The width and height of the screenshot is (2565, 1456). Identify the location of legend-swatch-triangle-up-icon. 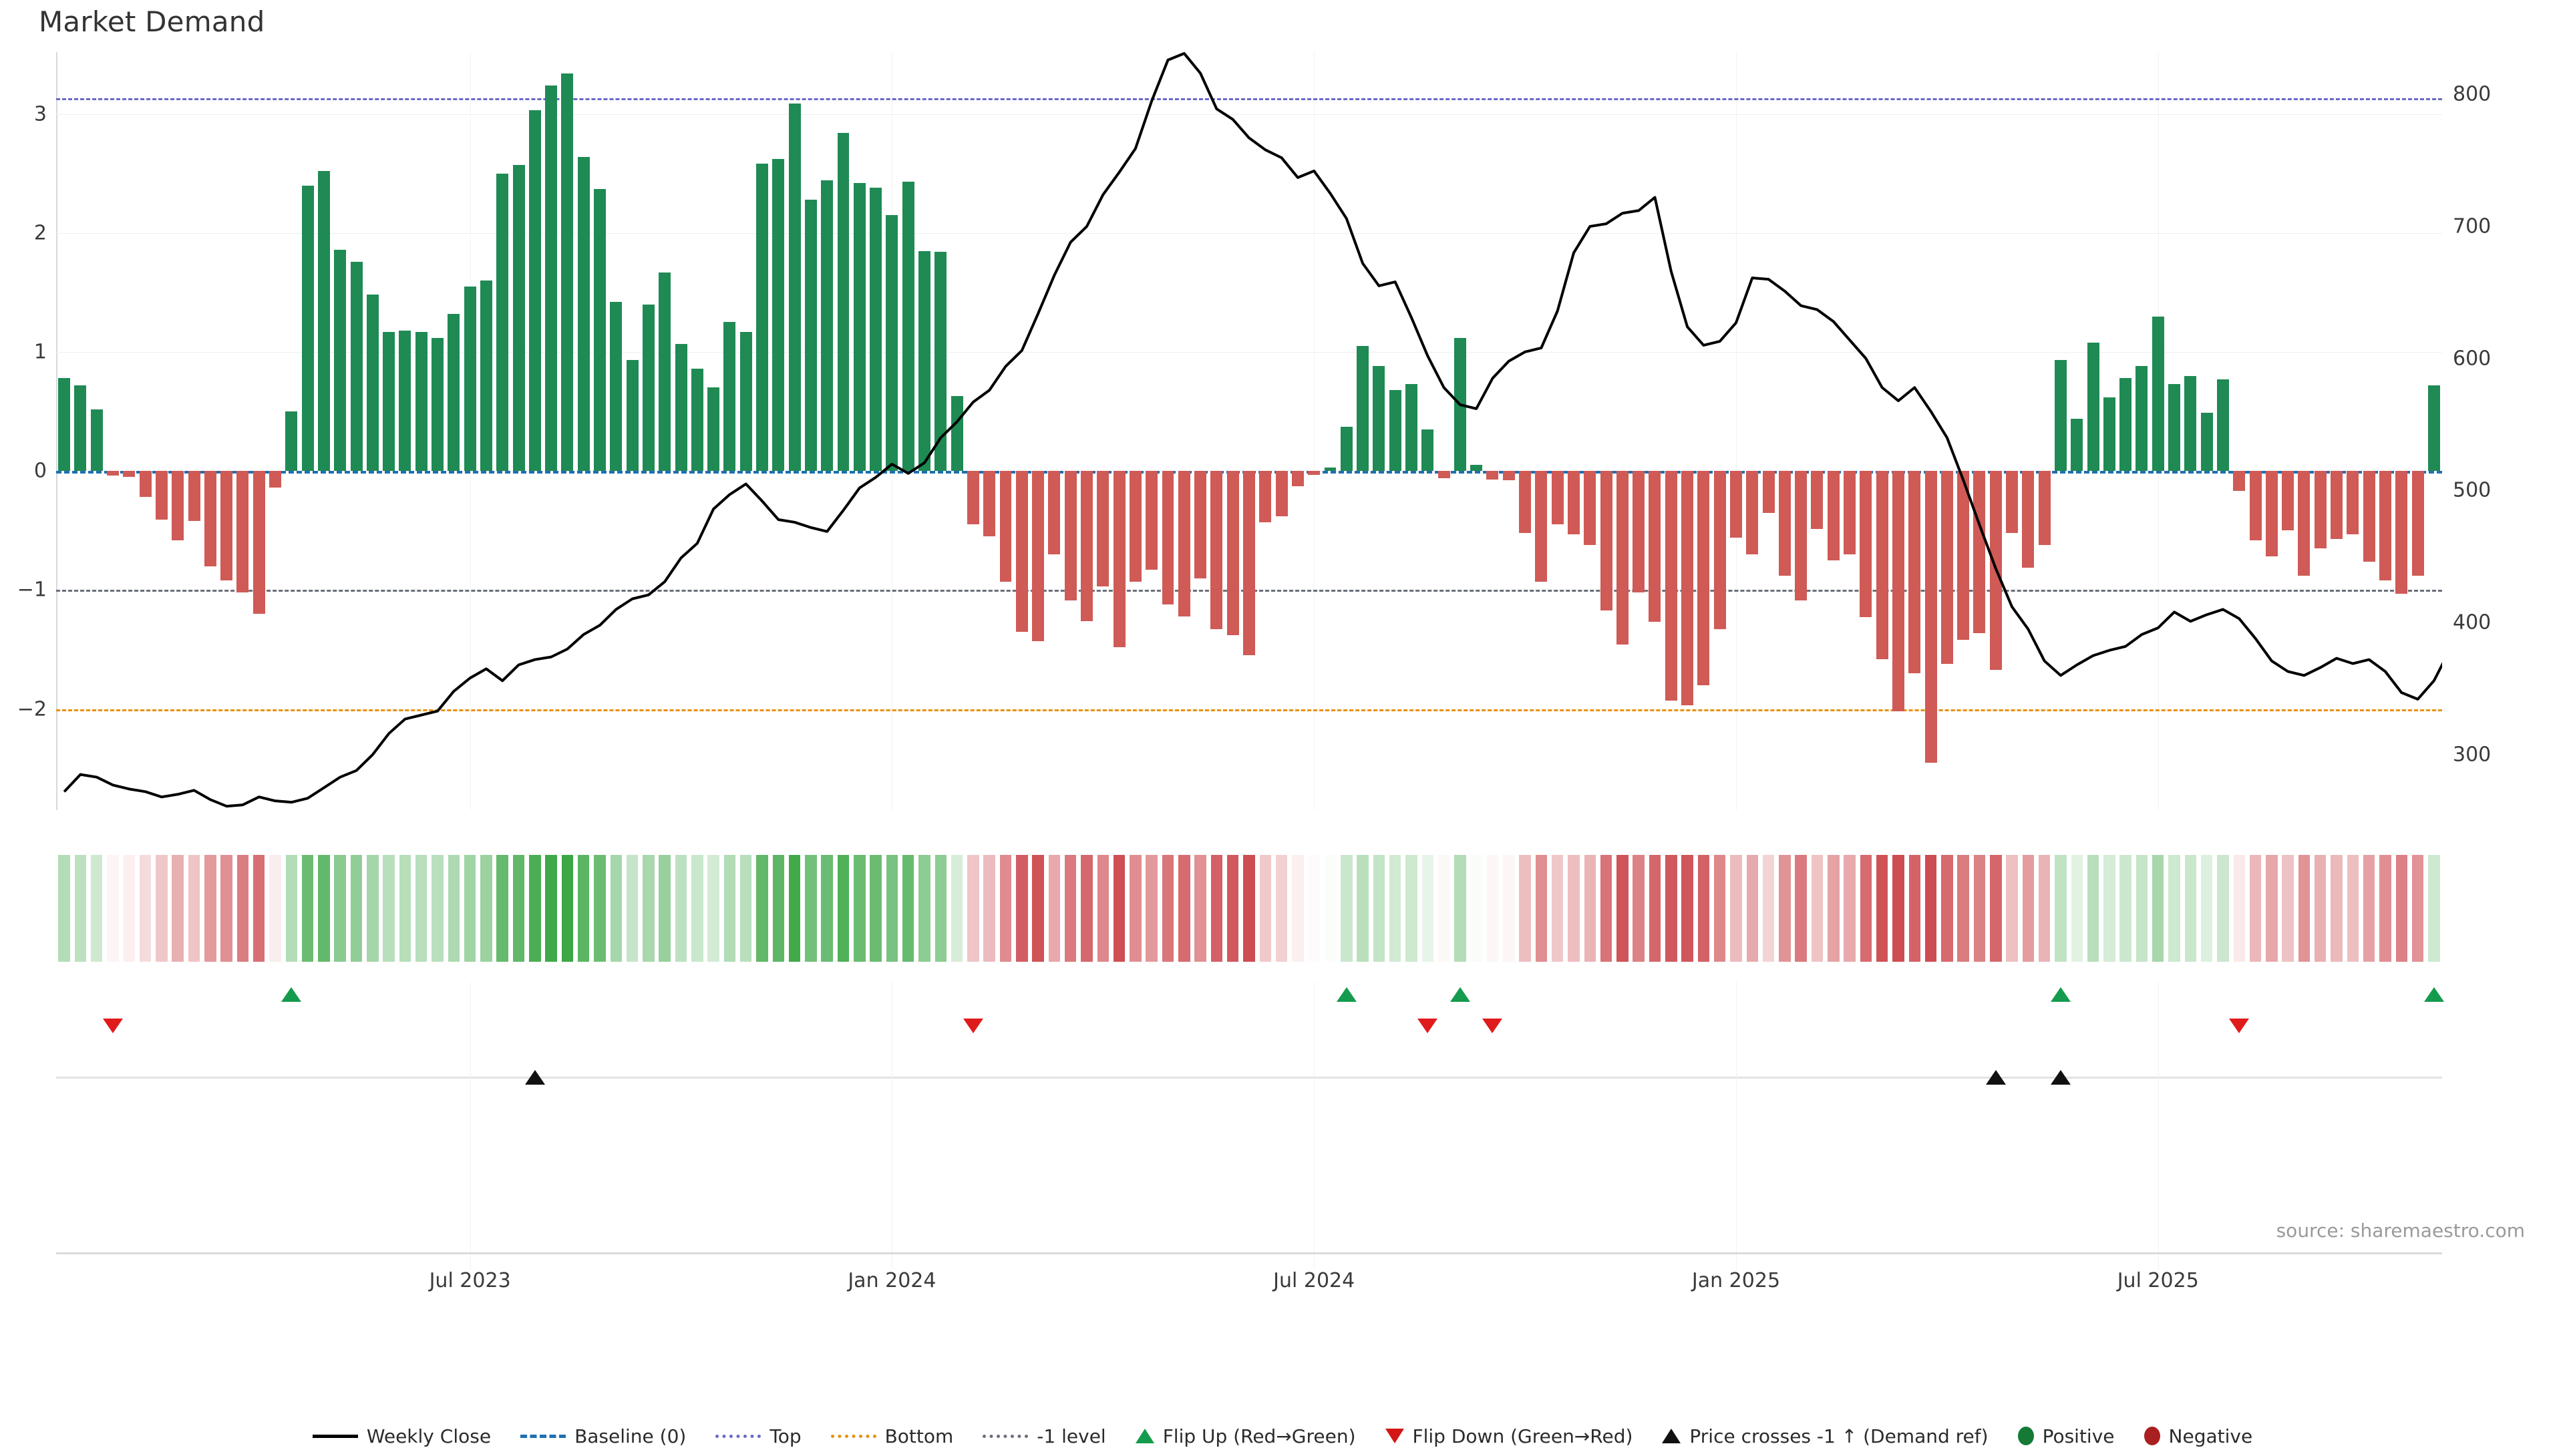
(1144, 1436).